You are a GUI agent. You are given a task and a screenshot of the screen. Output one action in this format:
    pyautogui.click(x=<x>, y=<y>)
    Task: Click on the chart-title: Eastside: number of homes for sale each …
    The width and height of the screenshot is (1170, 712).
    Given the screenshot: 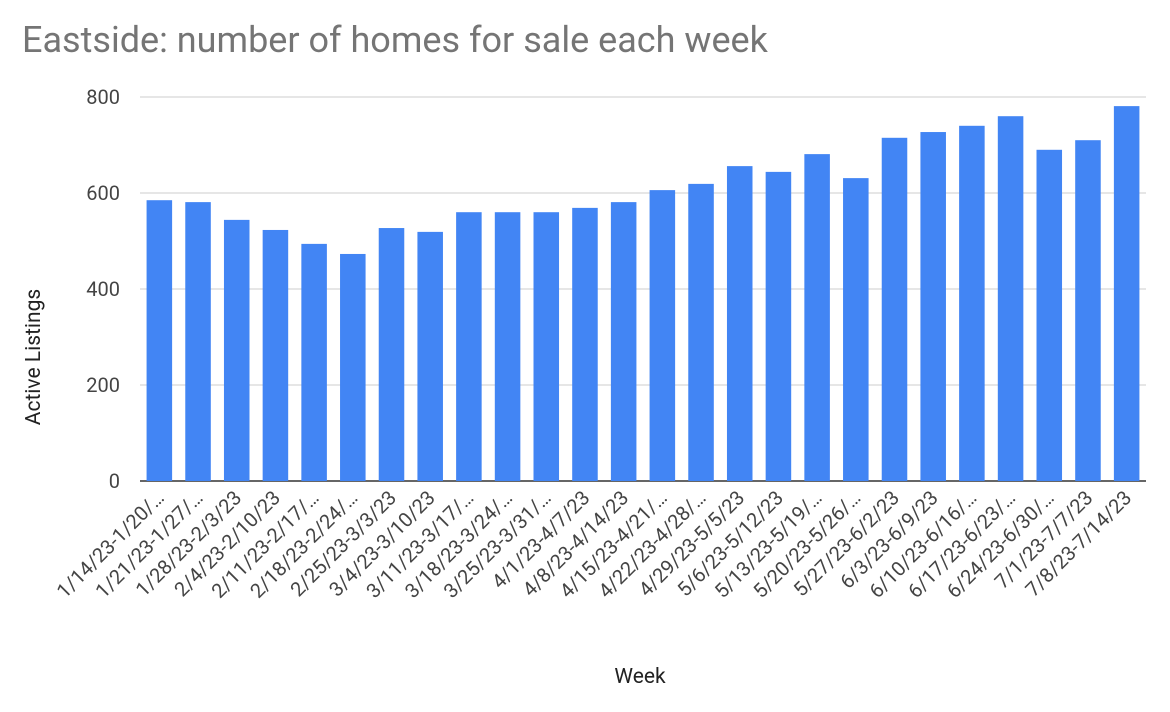 What is the action you would take?
    pyautogui.click(x=395, y=40)
    